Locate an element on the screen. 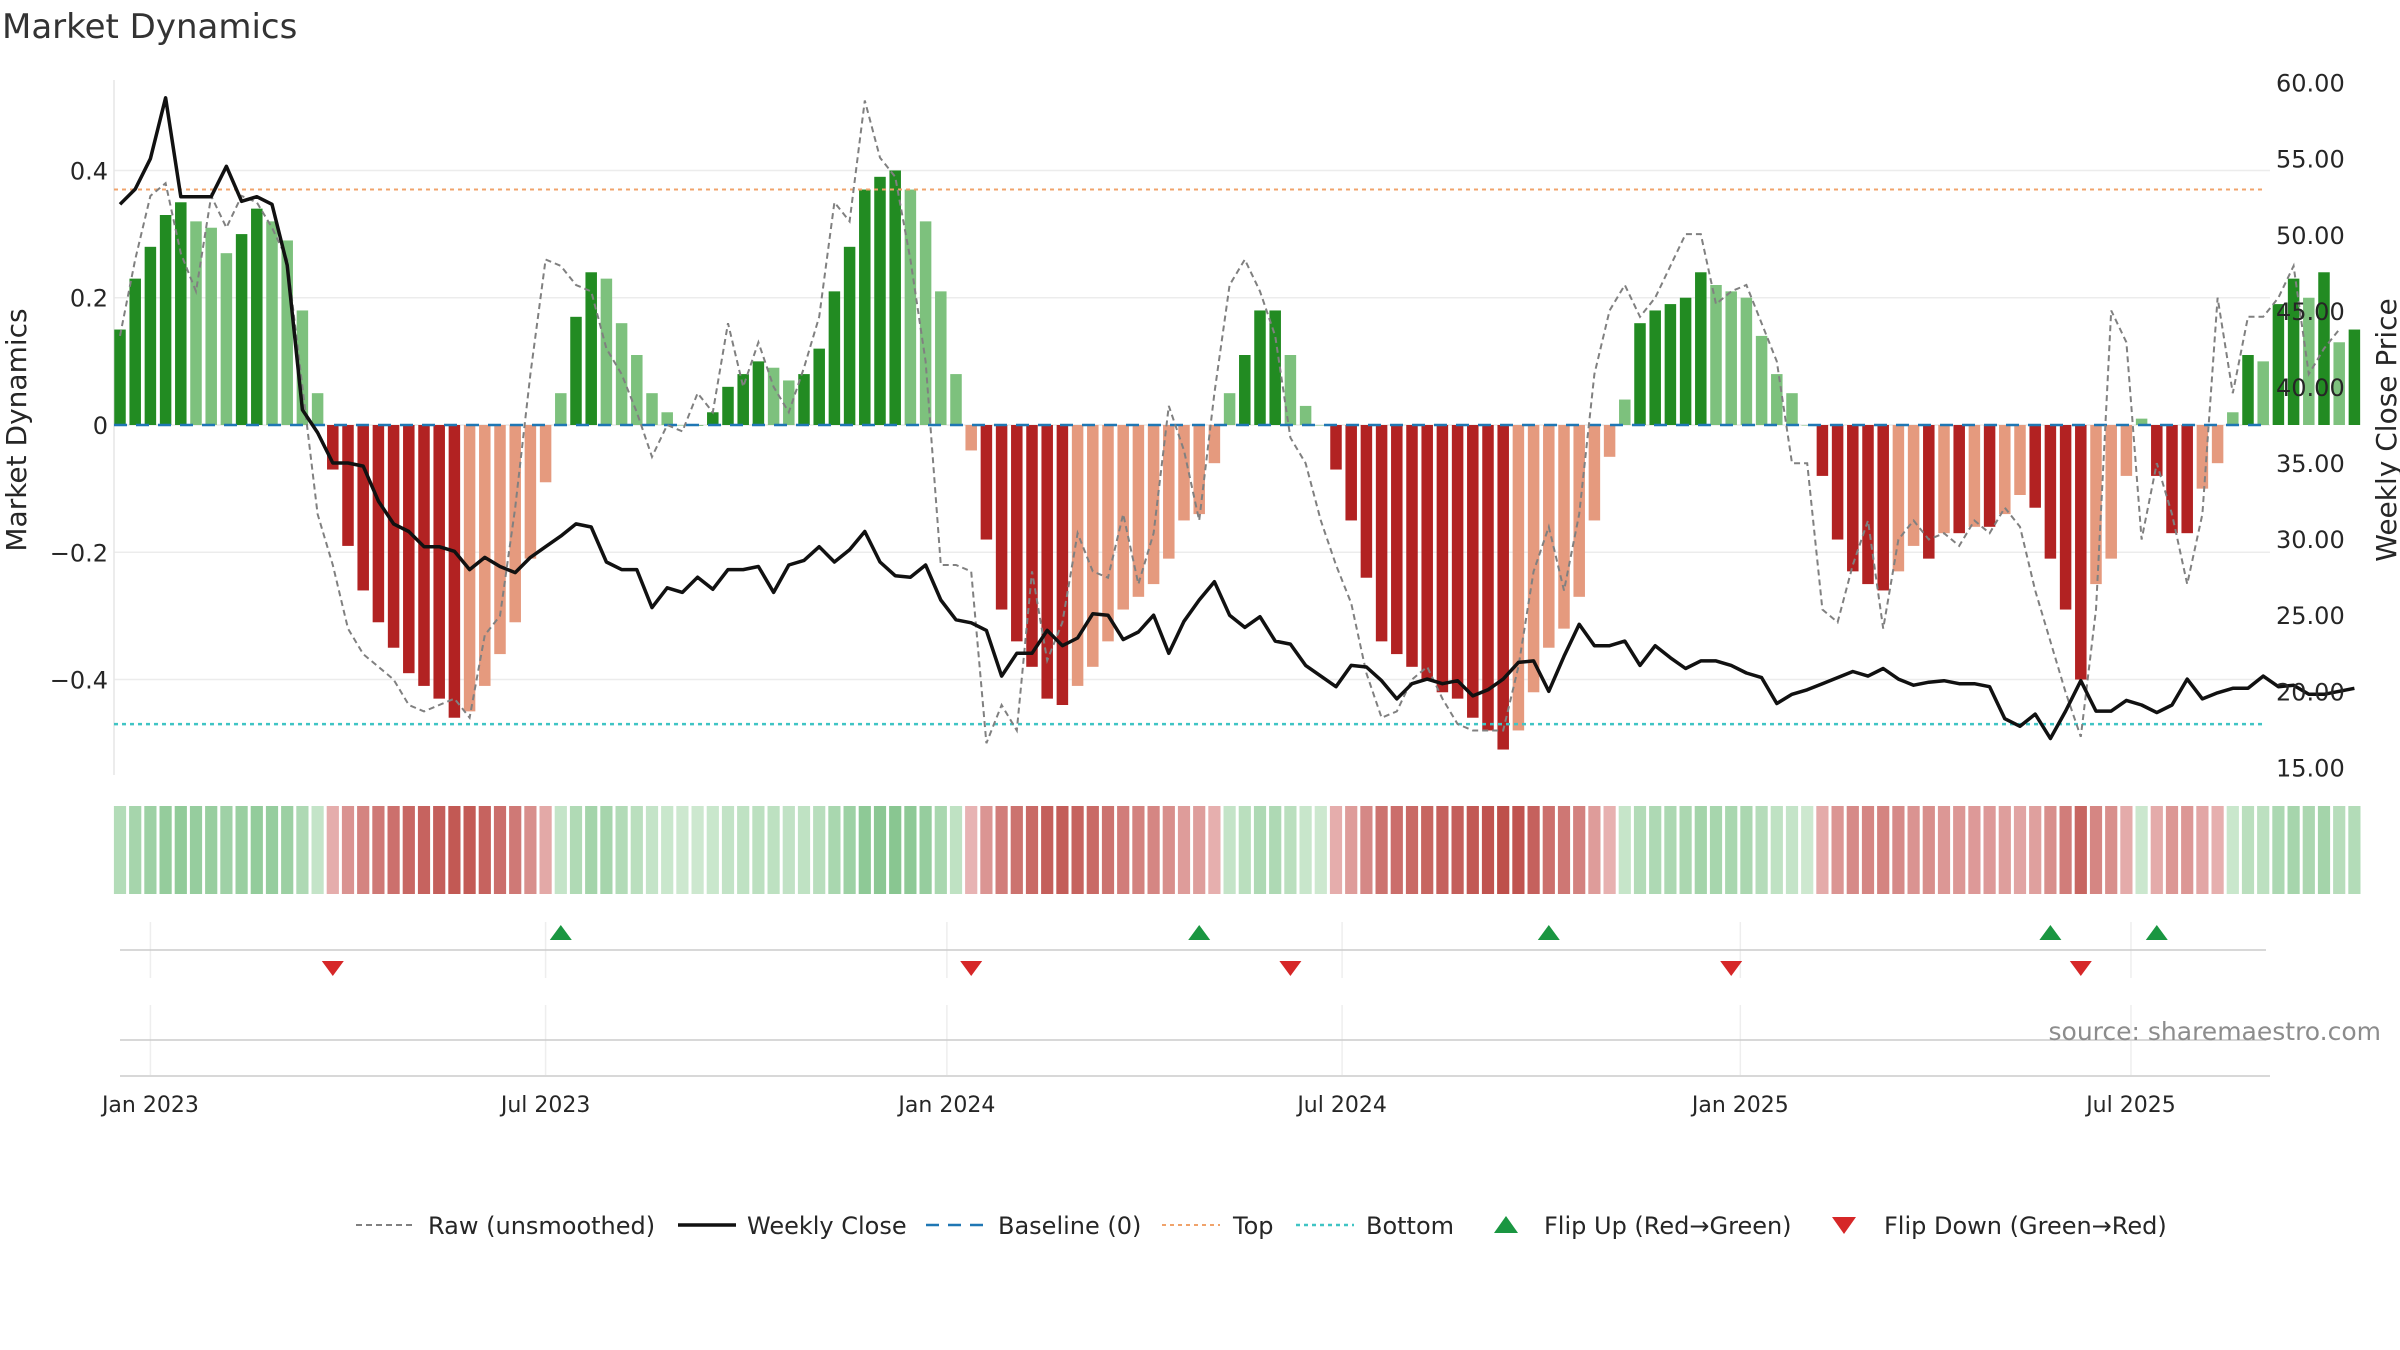 The image size is (2400, 1350). left-tick-label-1: 0.2 is located at coordinates (89, 299).